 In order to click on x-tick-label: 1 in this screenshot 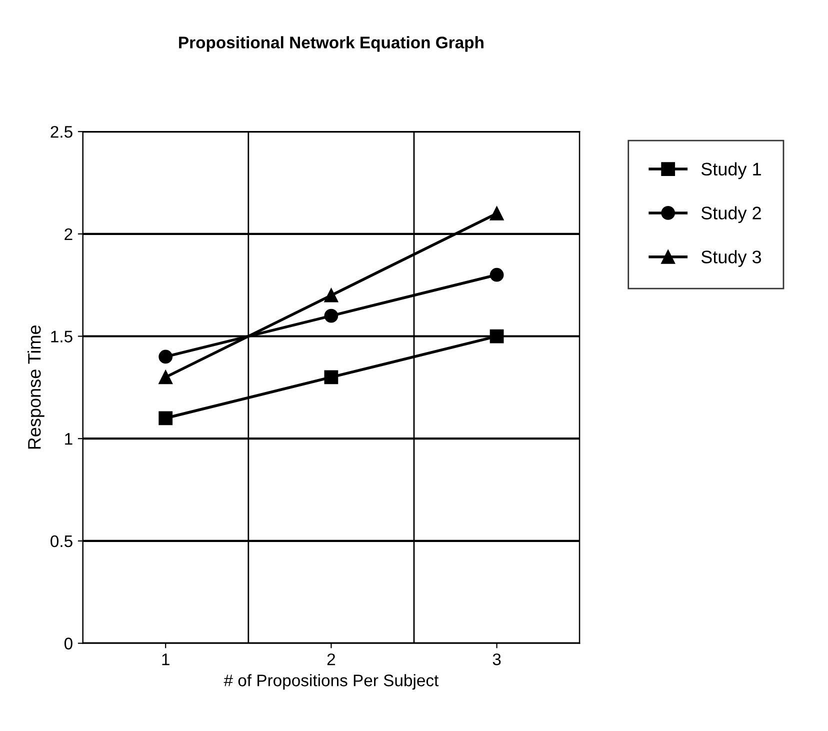, I will do `click(166, 660)`.